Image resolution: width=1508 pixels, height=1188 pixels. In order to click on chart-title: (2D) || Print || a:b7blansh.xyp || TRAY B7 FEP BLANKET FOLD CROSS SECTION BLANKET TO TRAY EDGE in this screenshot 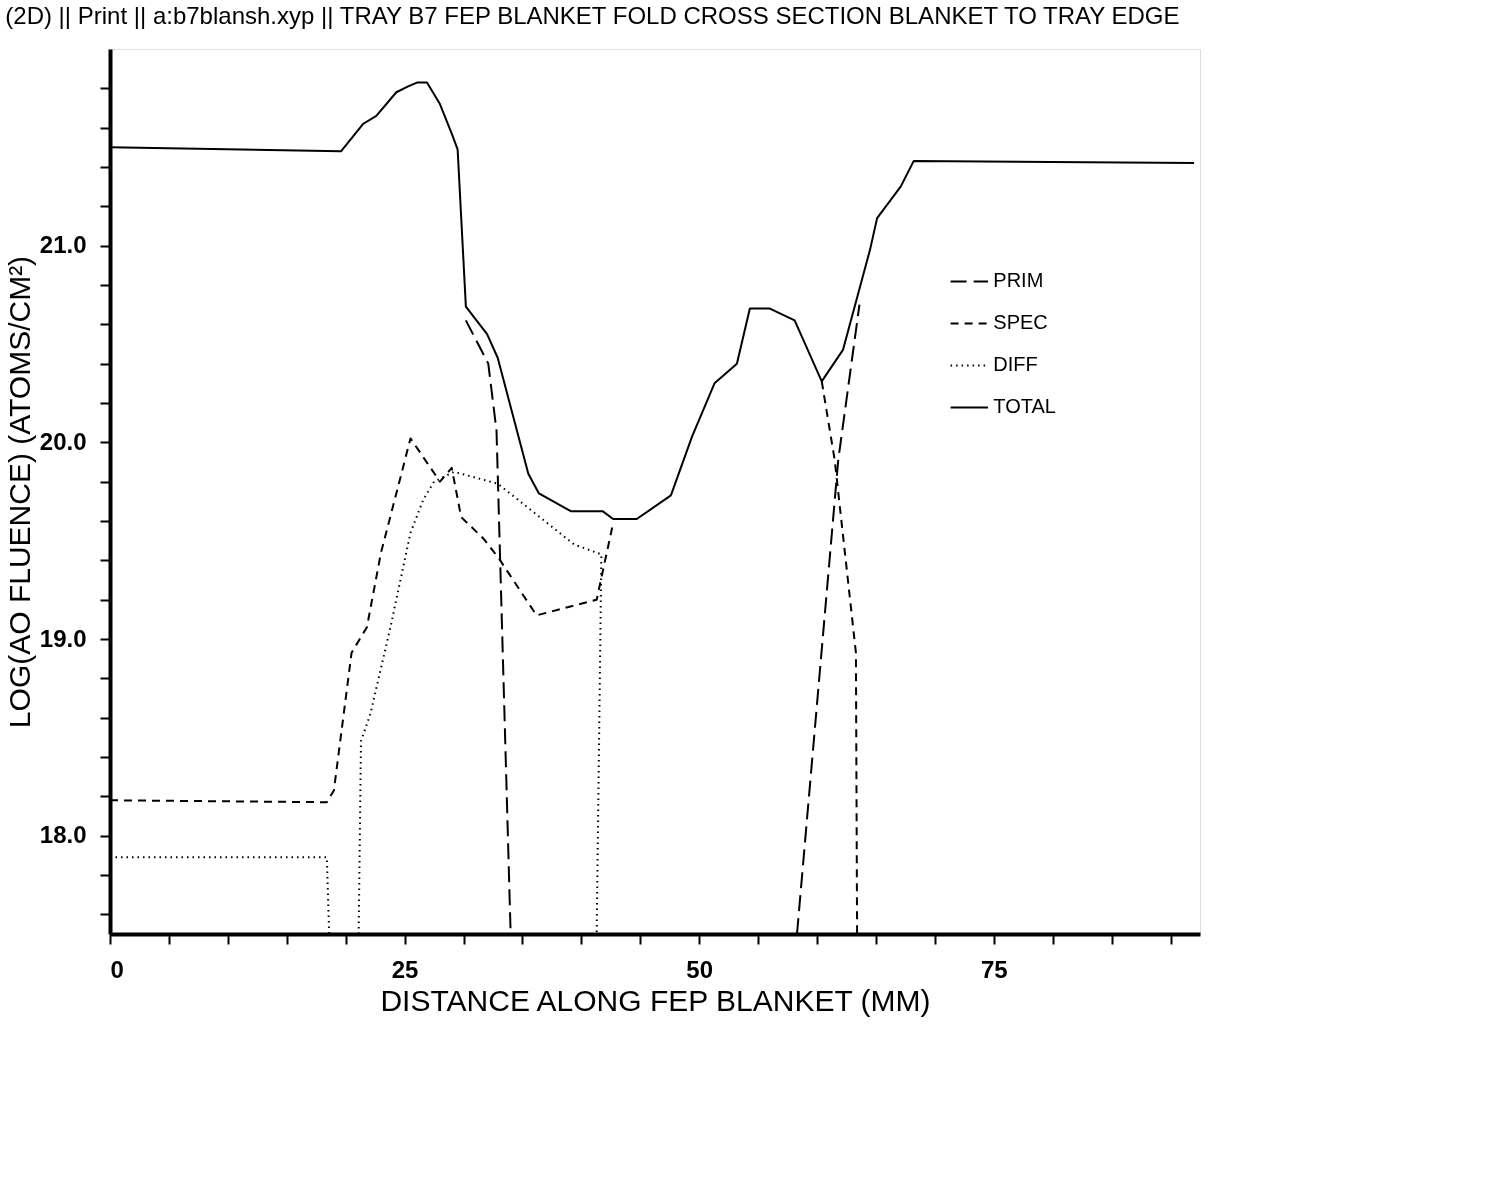, I will do `click(592, 15)`.